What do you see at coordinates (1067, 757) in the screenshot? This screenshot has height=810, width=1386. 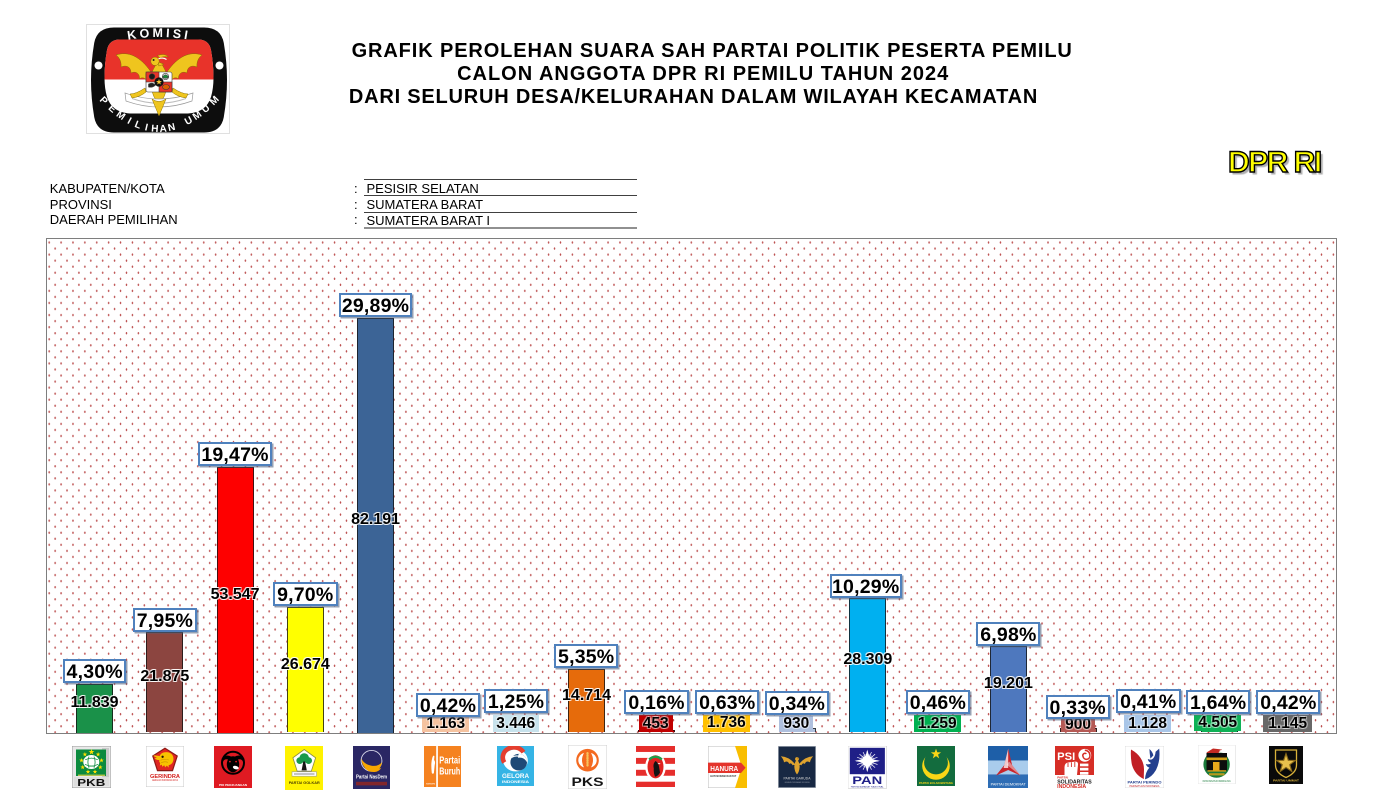 I see `svg-text: PSI` at bounding box center [1067, 757].